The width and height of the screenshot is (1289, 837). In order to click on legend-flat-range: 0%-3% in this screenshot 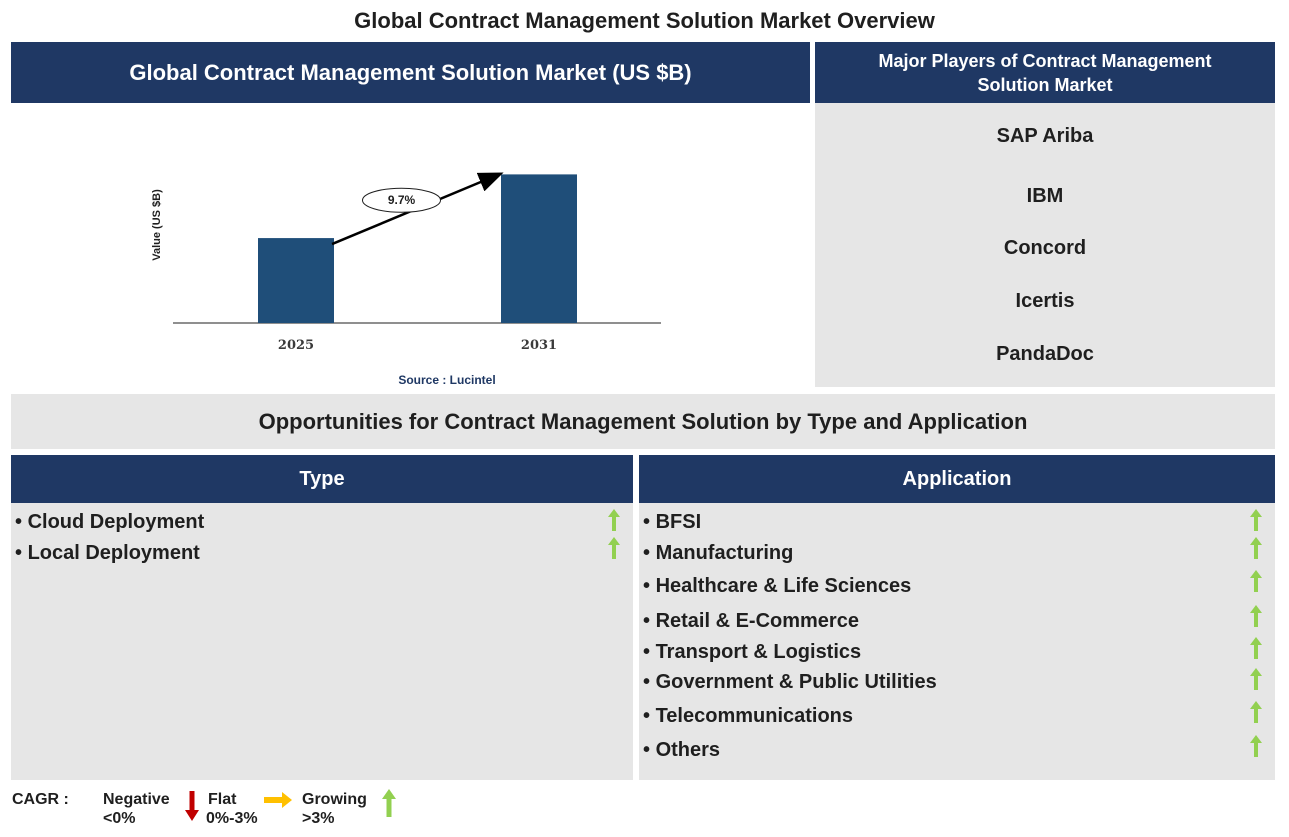, I will do `click(232, 818)`.